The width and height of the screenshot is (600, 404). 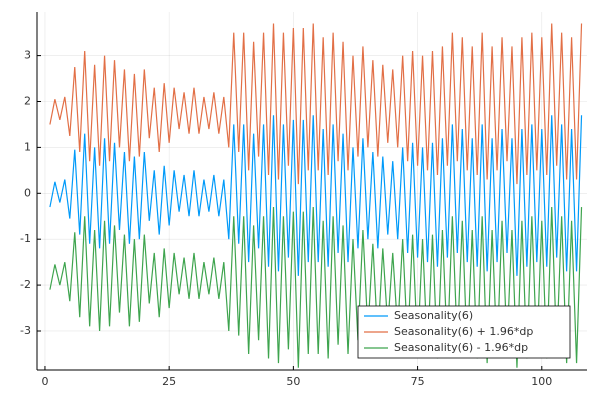 What do you see at coordinates (27, 146) in the screenshot?
I see `y-tick-label: 1` at bounding box center [27, 146].